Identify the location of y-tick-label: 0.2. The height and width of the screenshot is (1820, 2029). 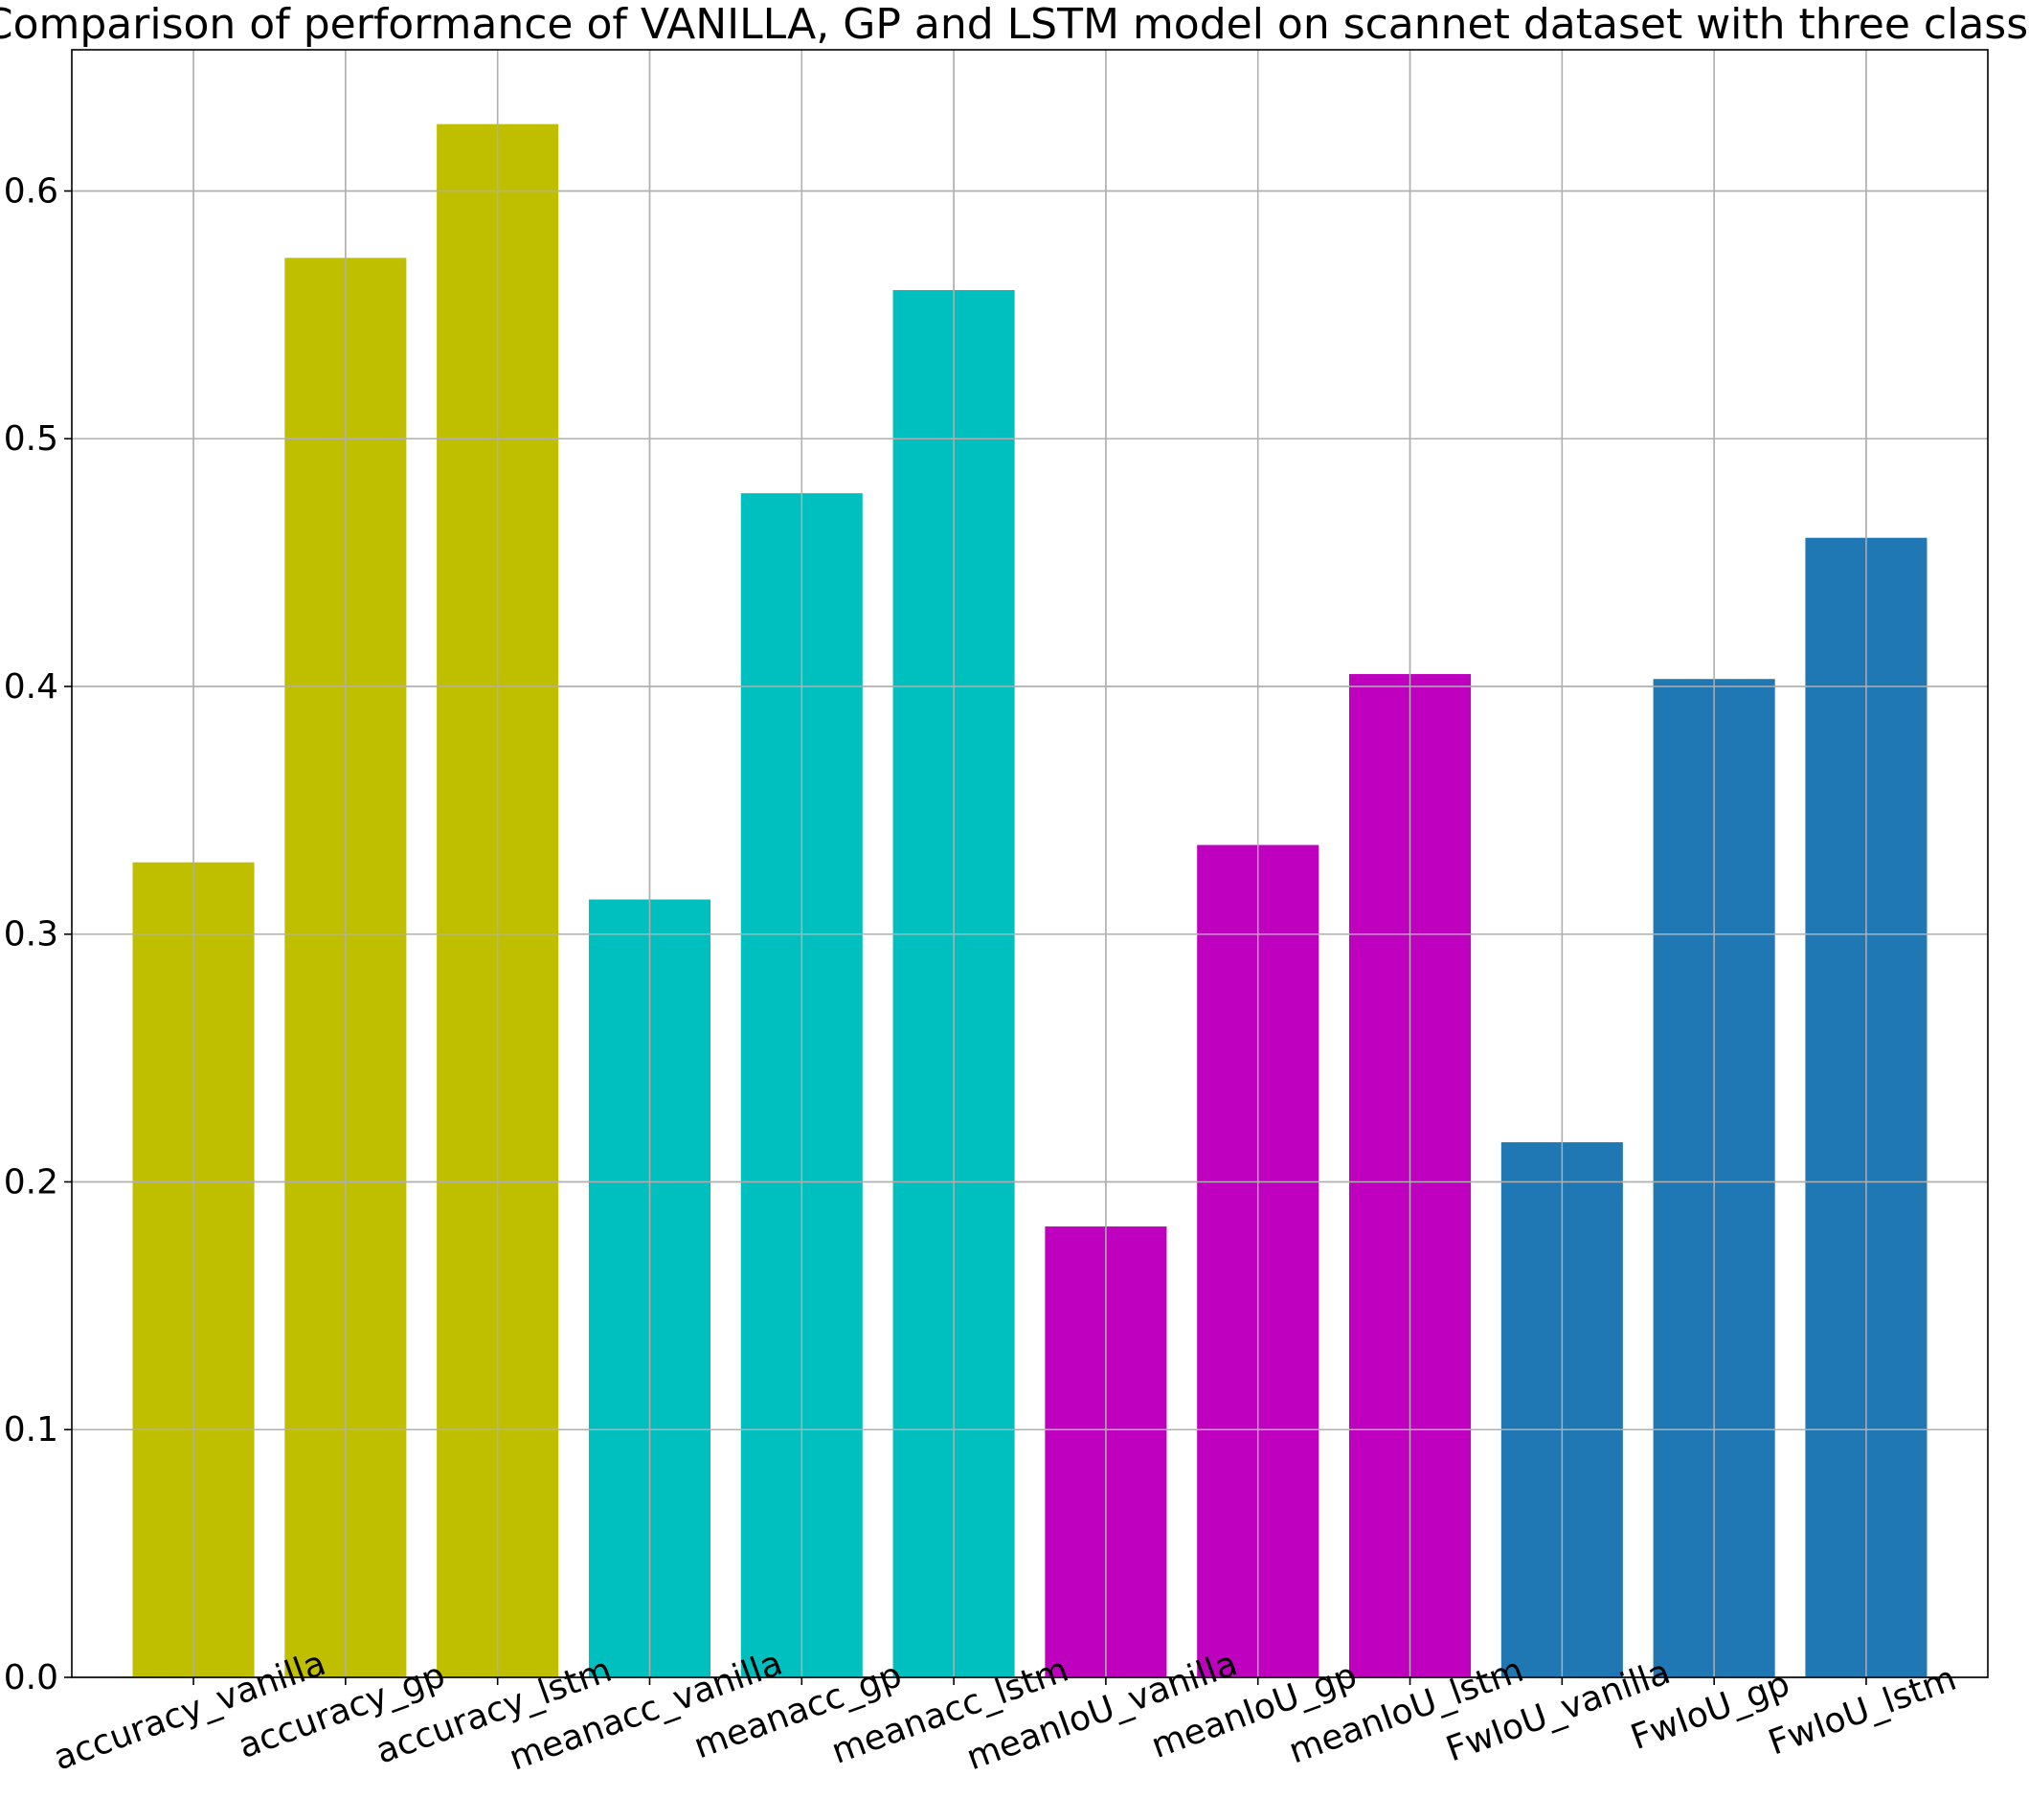
(31, 1182).